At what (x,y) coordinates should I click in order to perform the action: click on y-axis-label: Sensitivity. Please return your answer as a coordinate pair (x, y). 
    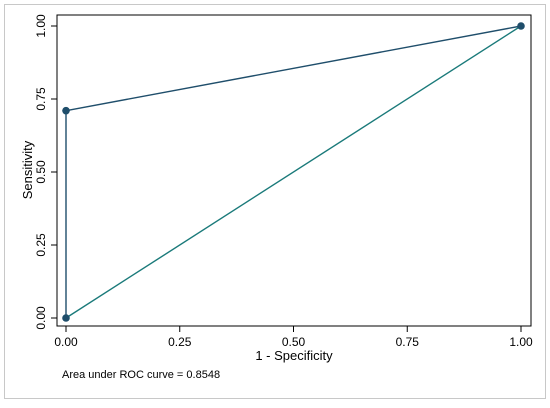
    Looking at the image, I should click on (27, 169).